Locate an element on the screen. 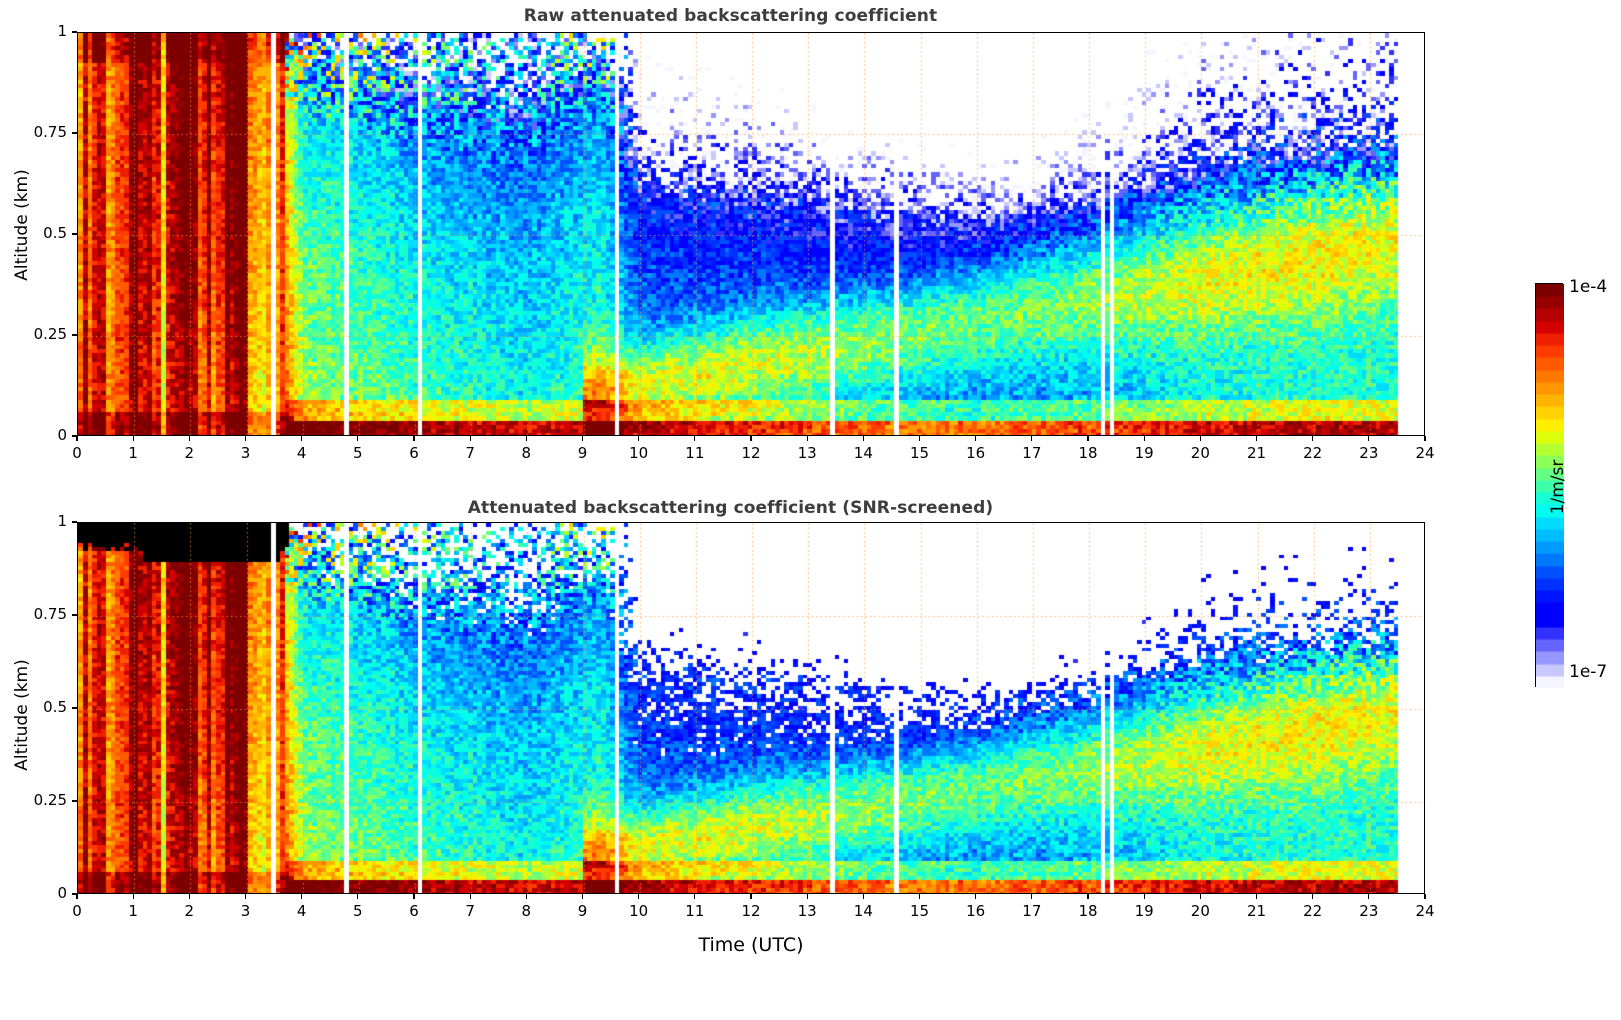 This screenshot has height=1020, width=1621. colorbar-tick-min: 1e-7 is located at coordinates (1588, 672).